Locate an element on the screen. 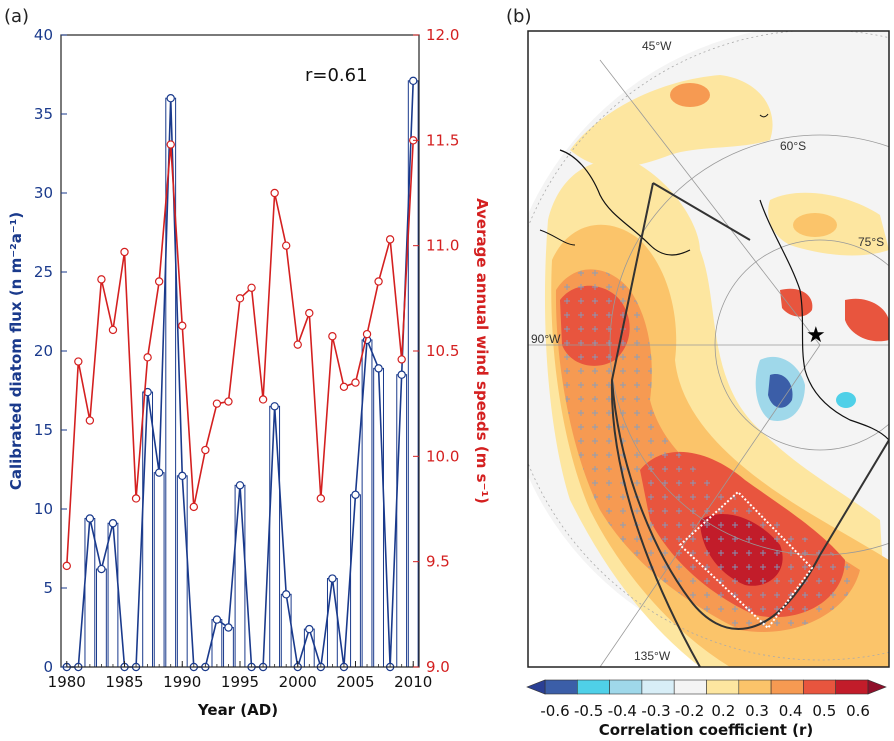 This screenshot has width=894, height=741. y-tick-label-left: 0 is located at coordinates (48, 667).